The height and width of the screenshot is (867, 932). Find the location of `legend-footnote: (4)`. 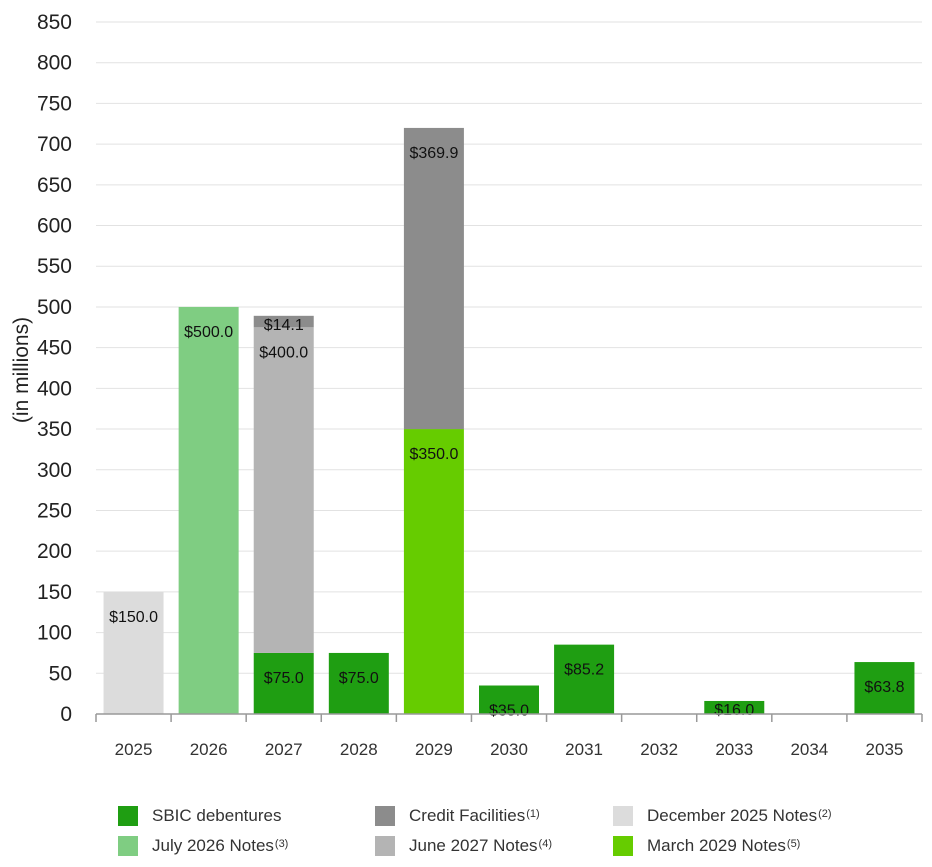

legend-footnote: (4) is located at coordinates (545, 844).